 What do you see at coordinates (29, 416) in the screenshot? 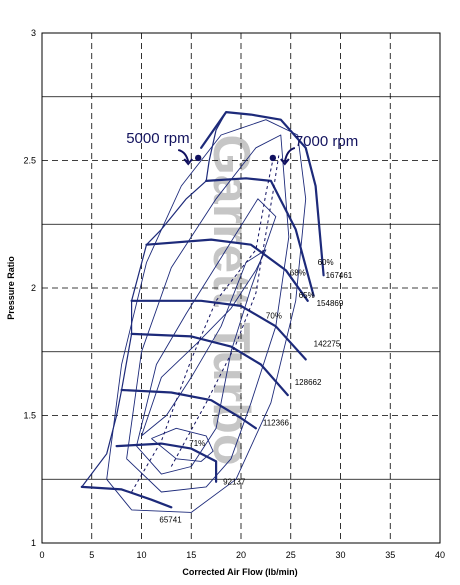
I see `y-tick-label: 1.5` at bounding box center [29, 416].